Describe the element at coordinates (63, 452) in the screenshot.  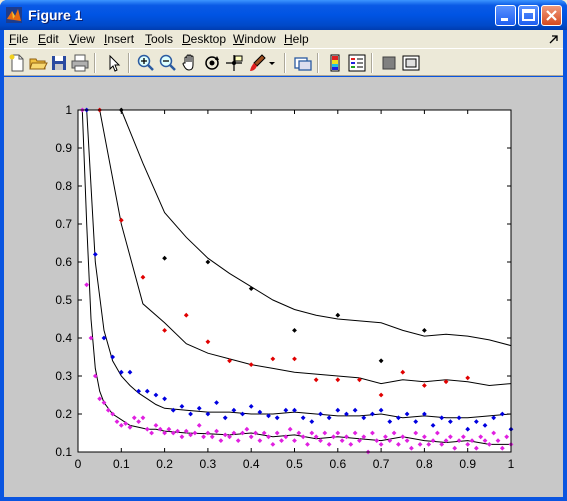
I see `y-tick-label-0: 0.1` at that location.